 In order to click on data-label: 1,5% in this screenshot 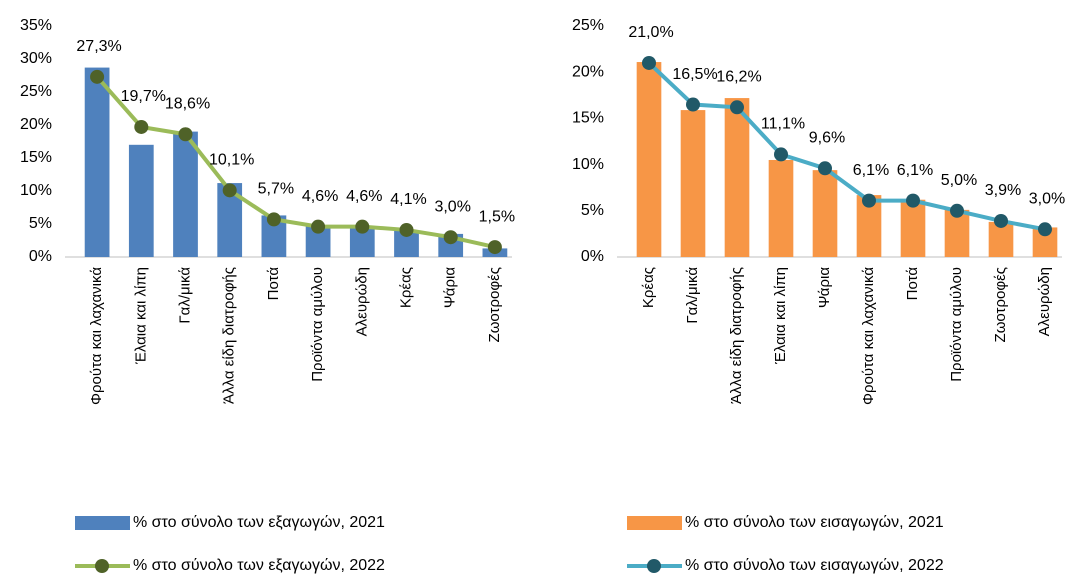, I will do `click(497, 216)`.